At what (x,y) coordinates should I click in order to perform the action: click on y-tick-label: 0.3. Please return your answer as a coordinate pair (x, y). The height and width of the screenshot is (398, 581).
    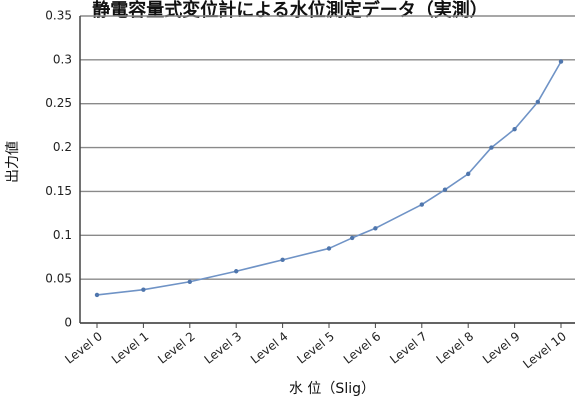
    Looking at the image, I should click on (62, 59).